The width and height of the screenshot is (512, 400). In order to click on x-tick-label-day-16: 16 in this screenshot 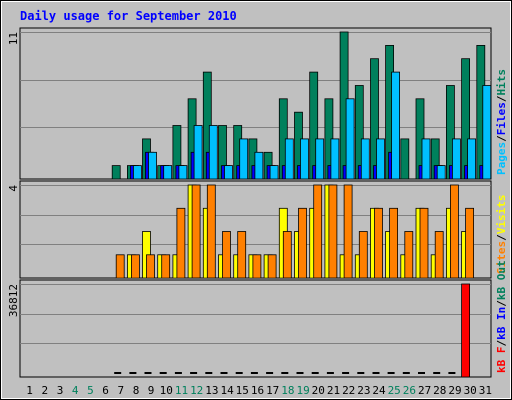, I will do `click(257, 390)`.